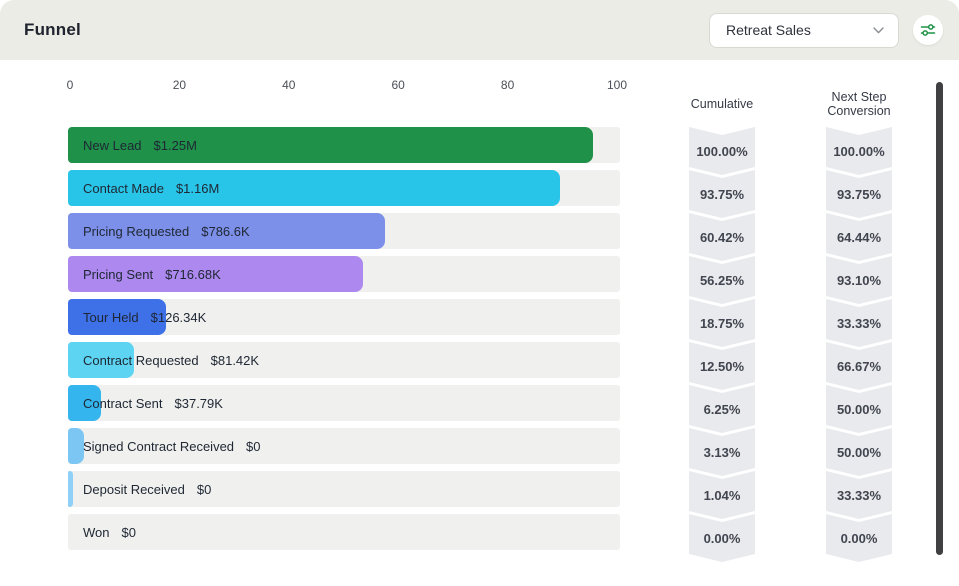 This screenshot has height=586, width=959. I want to click on next-step-conversion-badge: 64.44%, so click(859, 237).